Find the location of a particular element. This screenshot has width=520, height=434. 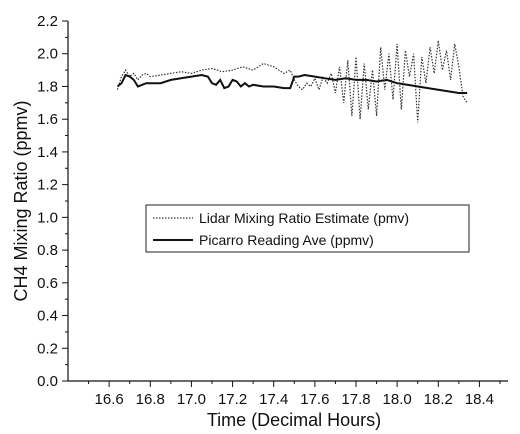

y-tick-label: 2.2 is located at coordinates (47, 21).